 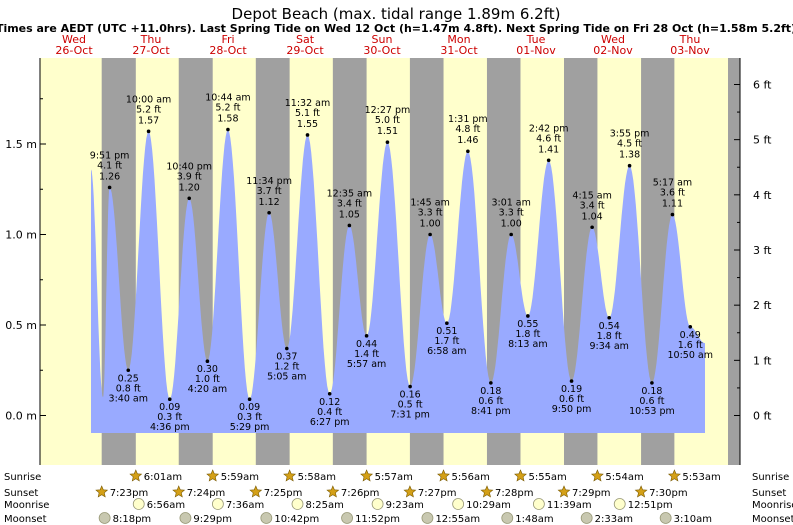 I want to click on tide-height-m: 1.41, so click(x=548, y=149).